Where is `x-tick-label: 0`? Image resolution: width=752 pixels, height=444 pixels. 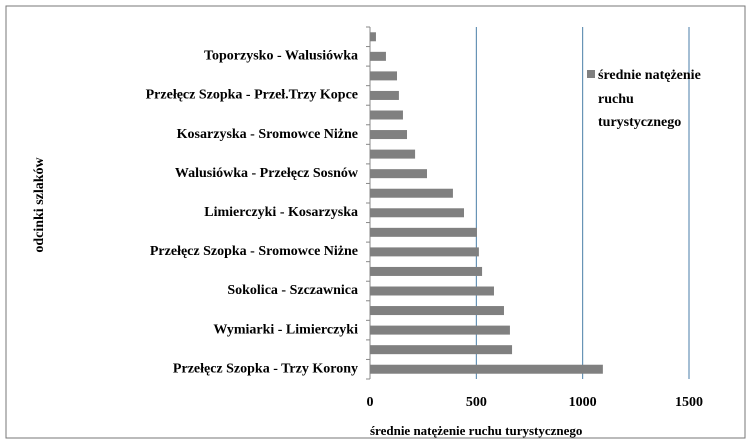 x-tick-label: 0 is located at coordinates (370, 402).